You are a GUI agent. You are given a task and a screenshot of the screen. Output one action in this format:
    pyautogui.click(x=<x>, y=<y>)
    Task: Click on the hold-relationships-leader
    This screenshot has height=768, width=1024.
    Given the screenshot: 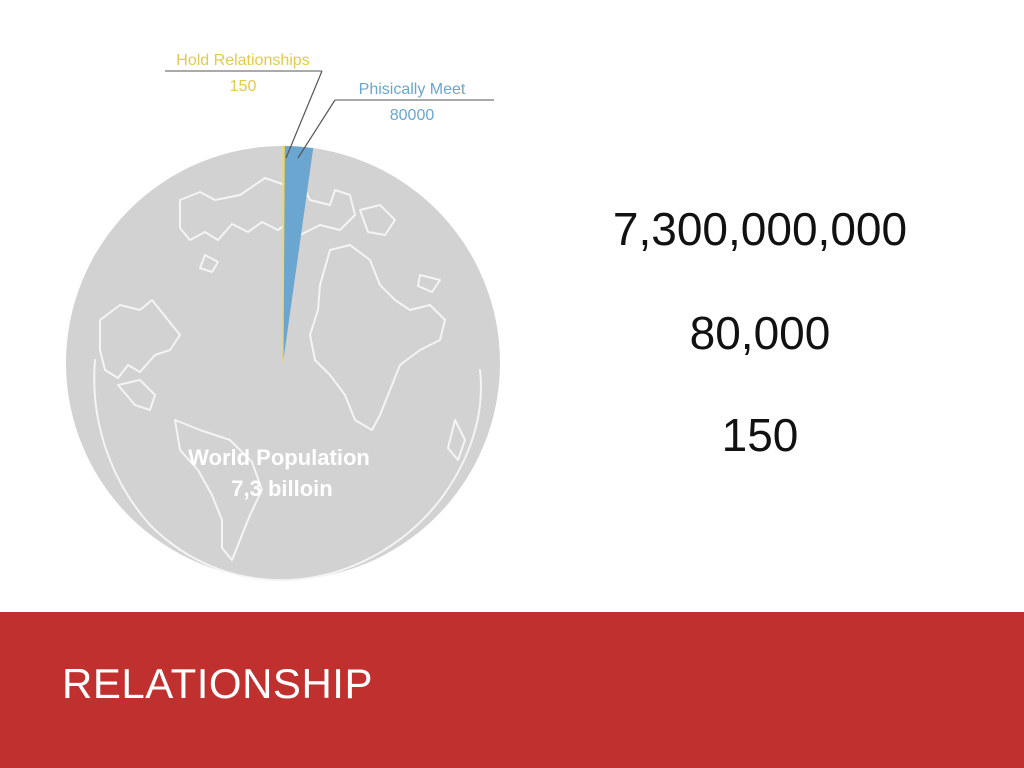 What is the action you would take?
    pyautogui.click(x=304, y=114)
    